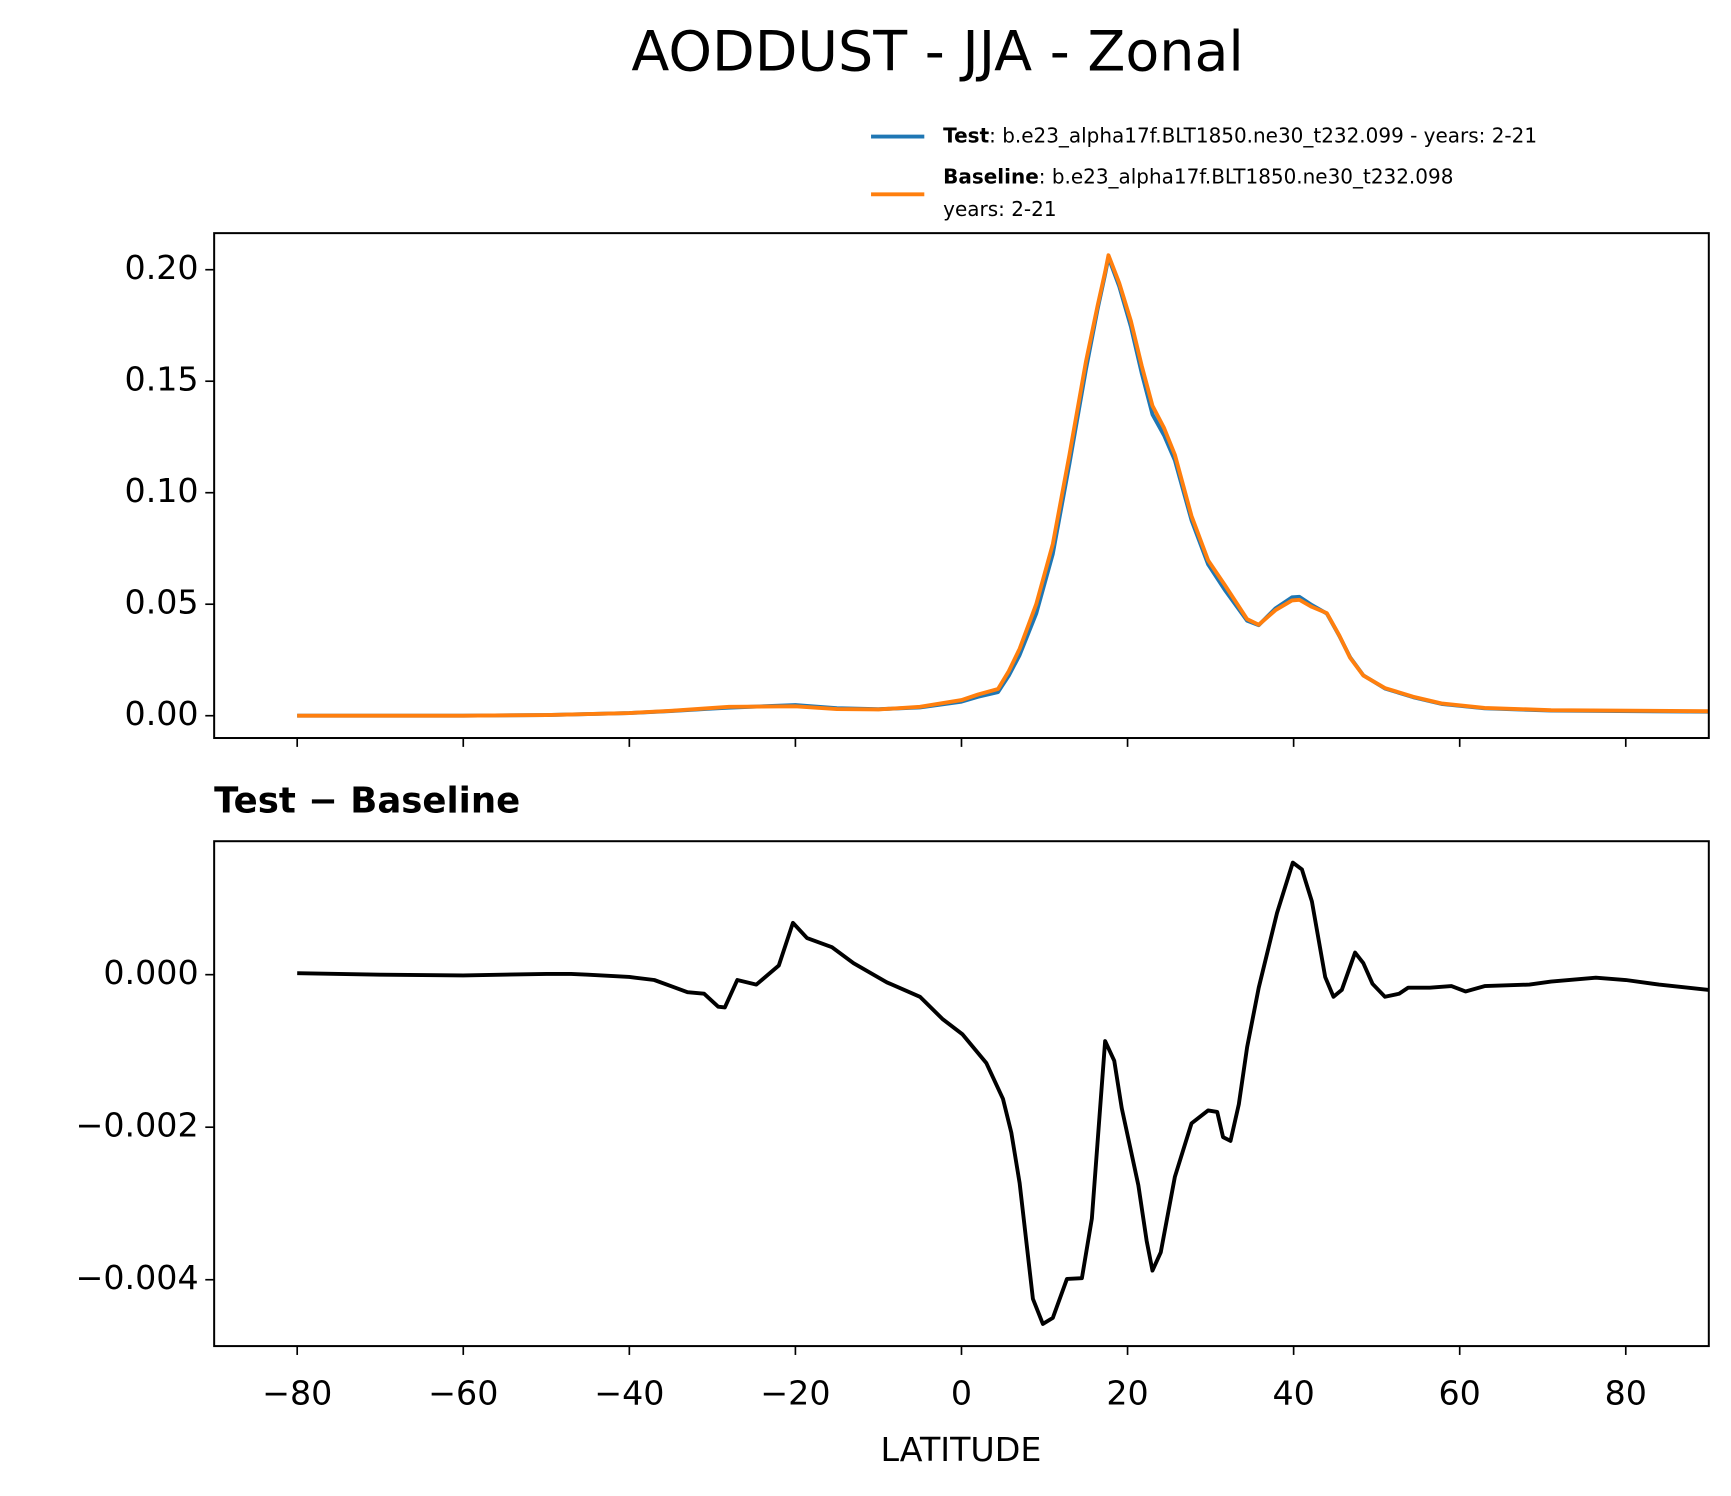 This screenshot has width=1731, height=1496. Describe the element at coordinates (795, 1392) in the screenshot. I see `x-tick-label: −20` at that location.